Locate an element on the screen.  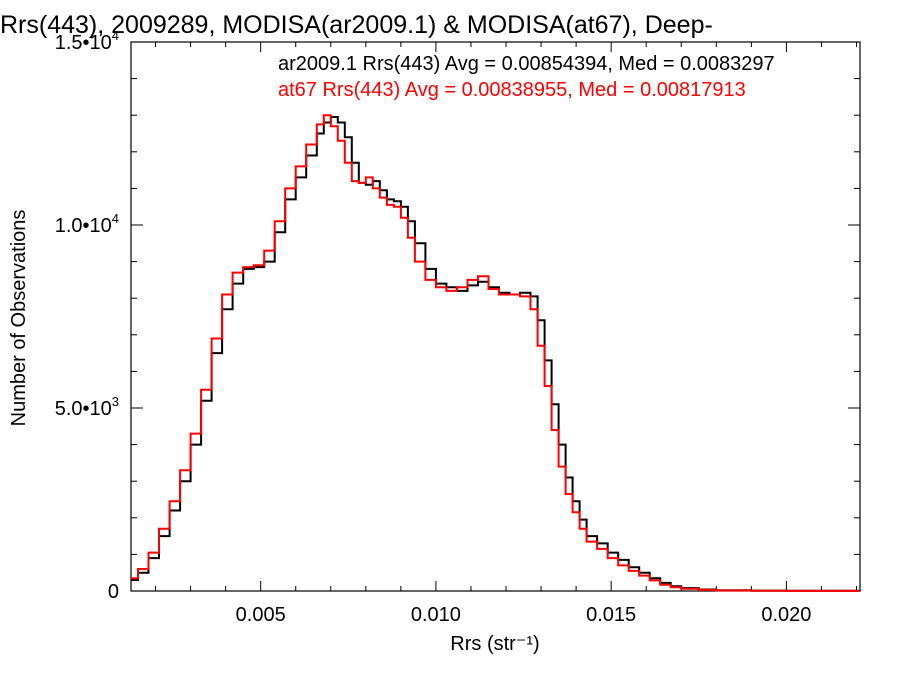
y-axis-label: Number of Observations is located at coordinates (19, 318).